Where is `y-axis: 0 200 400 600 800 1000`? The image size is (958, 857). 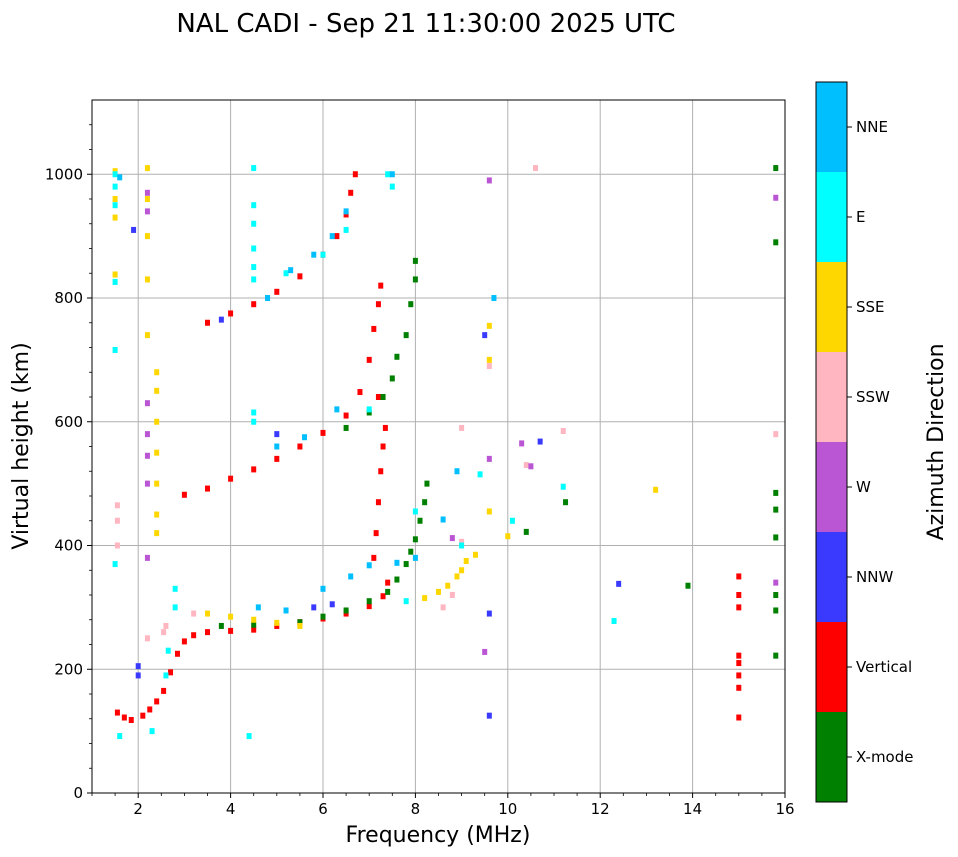 y-axis: 0 200 400 600 800 1000 is located at coordinates (68, 463).